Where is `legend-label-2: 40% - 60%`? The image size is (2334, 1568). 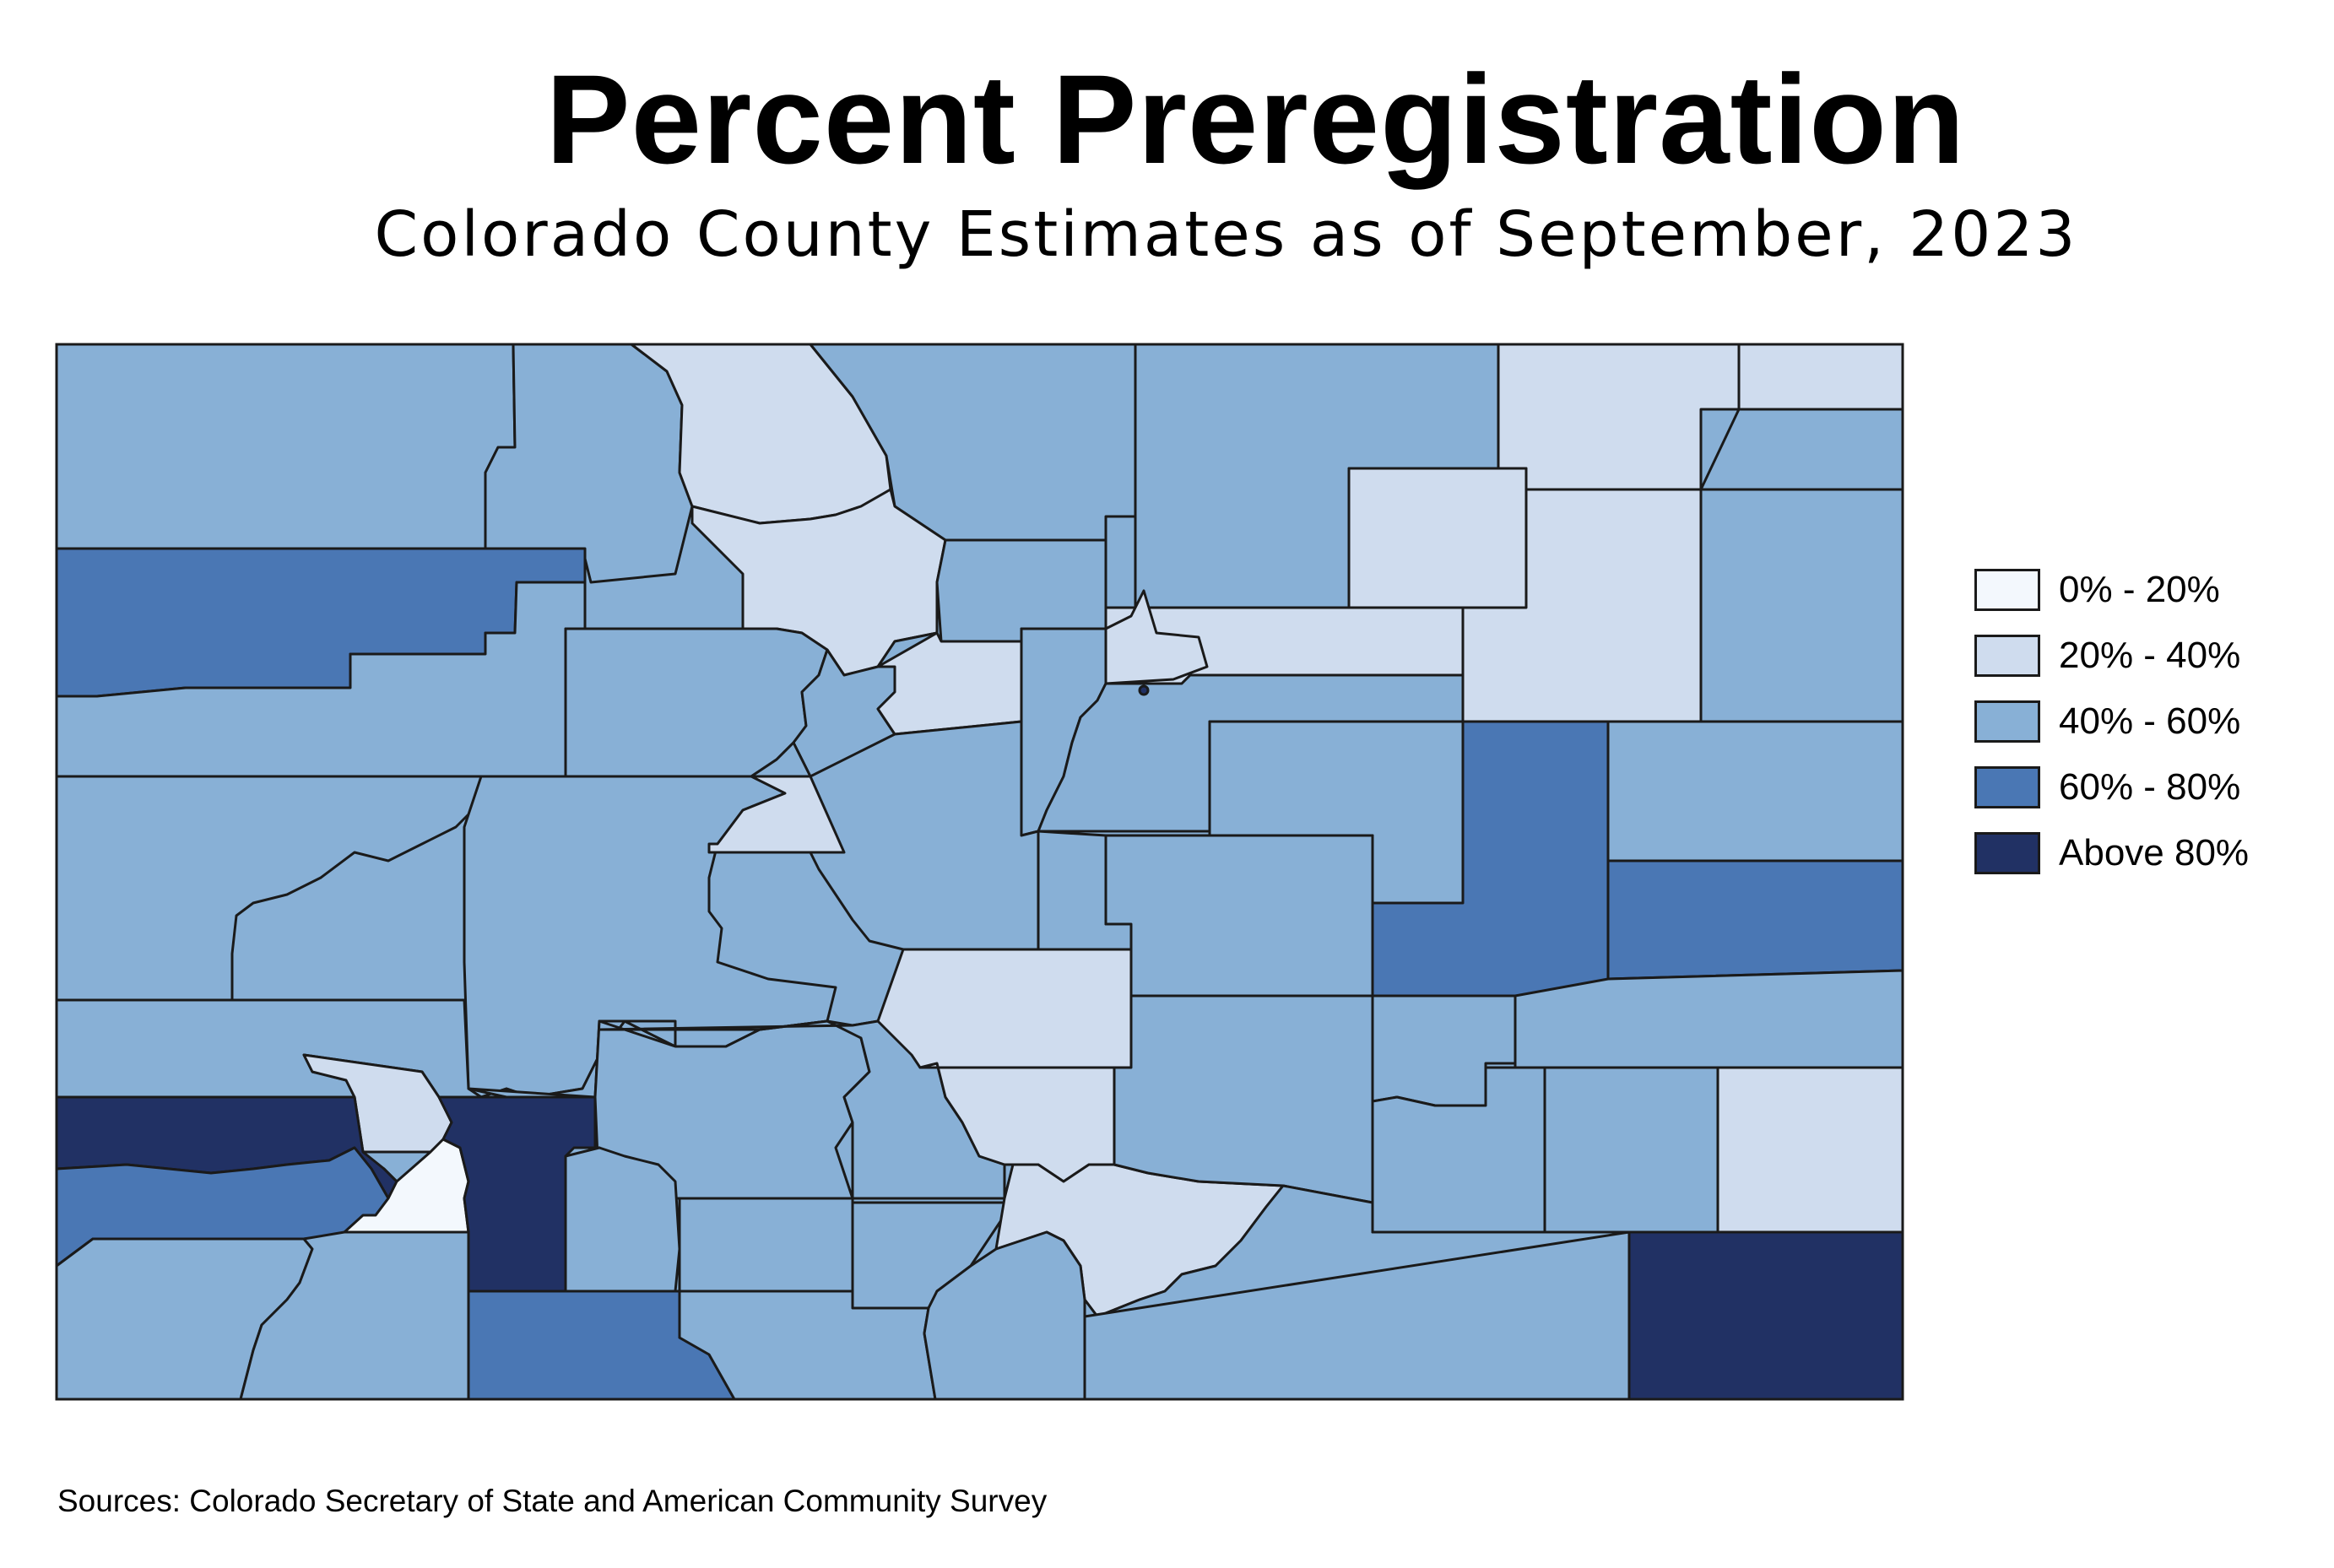
legend-label-2: 40% - 60% is located at coordinates (2150, 721).